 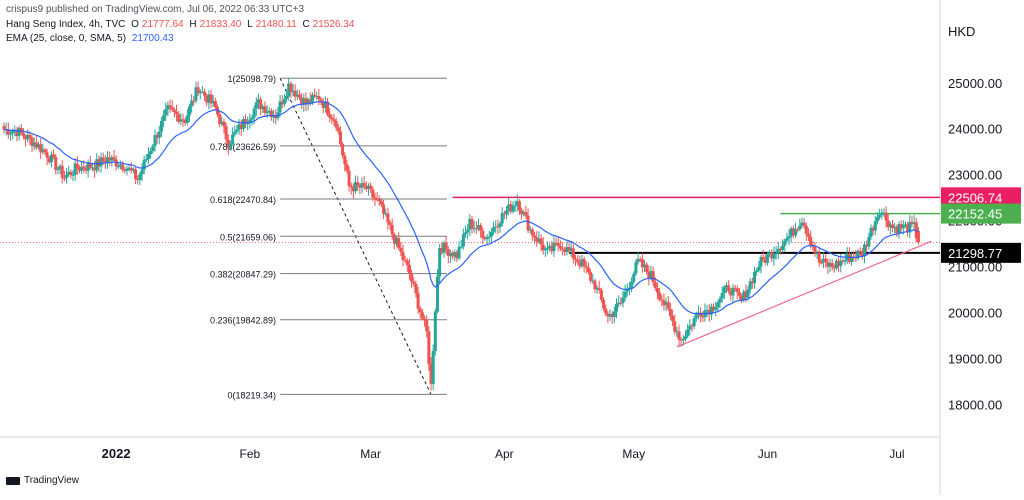 What do you see at coordinates (975, 175) in the screenshot?
I see `y-tick-label: 23000.00` at bounding box center [975, 175].